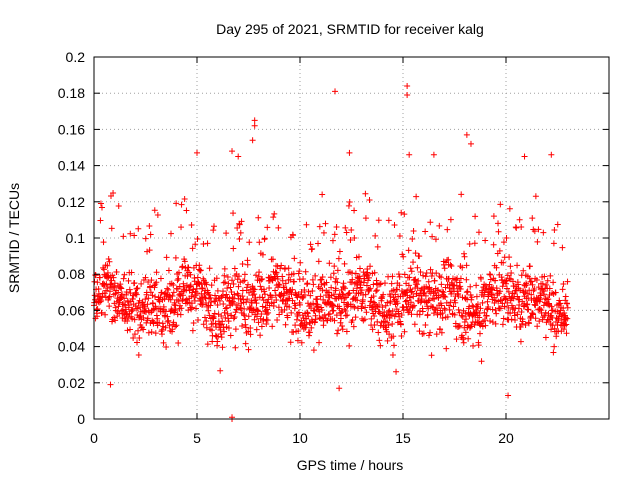  Describe the element at coordinates (81, 419) in the screenshot. I see `y-tick-label: 0` at that location.